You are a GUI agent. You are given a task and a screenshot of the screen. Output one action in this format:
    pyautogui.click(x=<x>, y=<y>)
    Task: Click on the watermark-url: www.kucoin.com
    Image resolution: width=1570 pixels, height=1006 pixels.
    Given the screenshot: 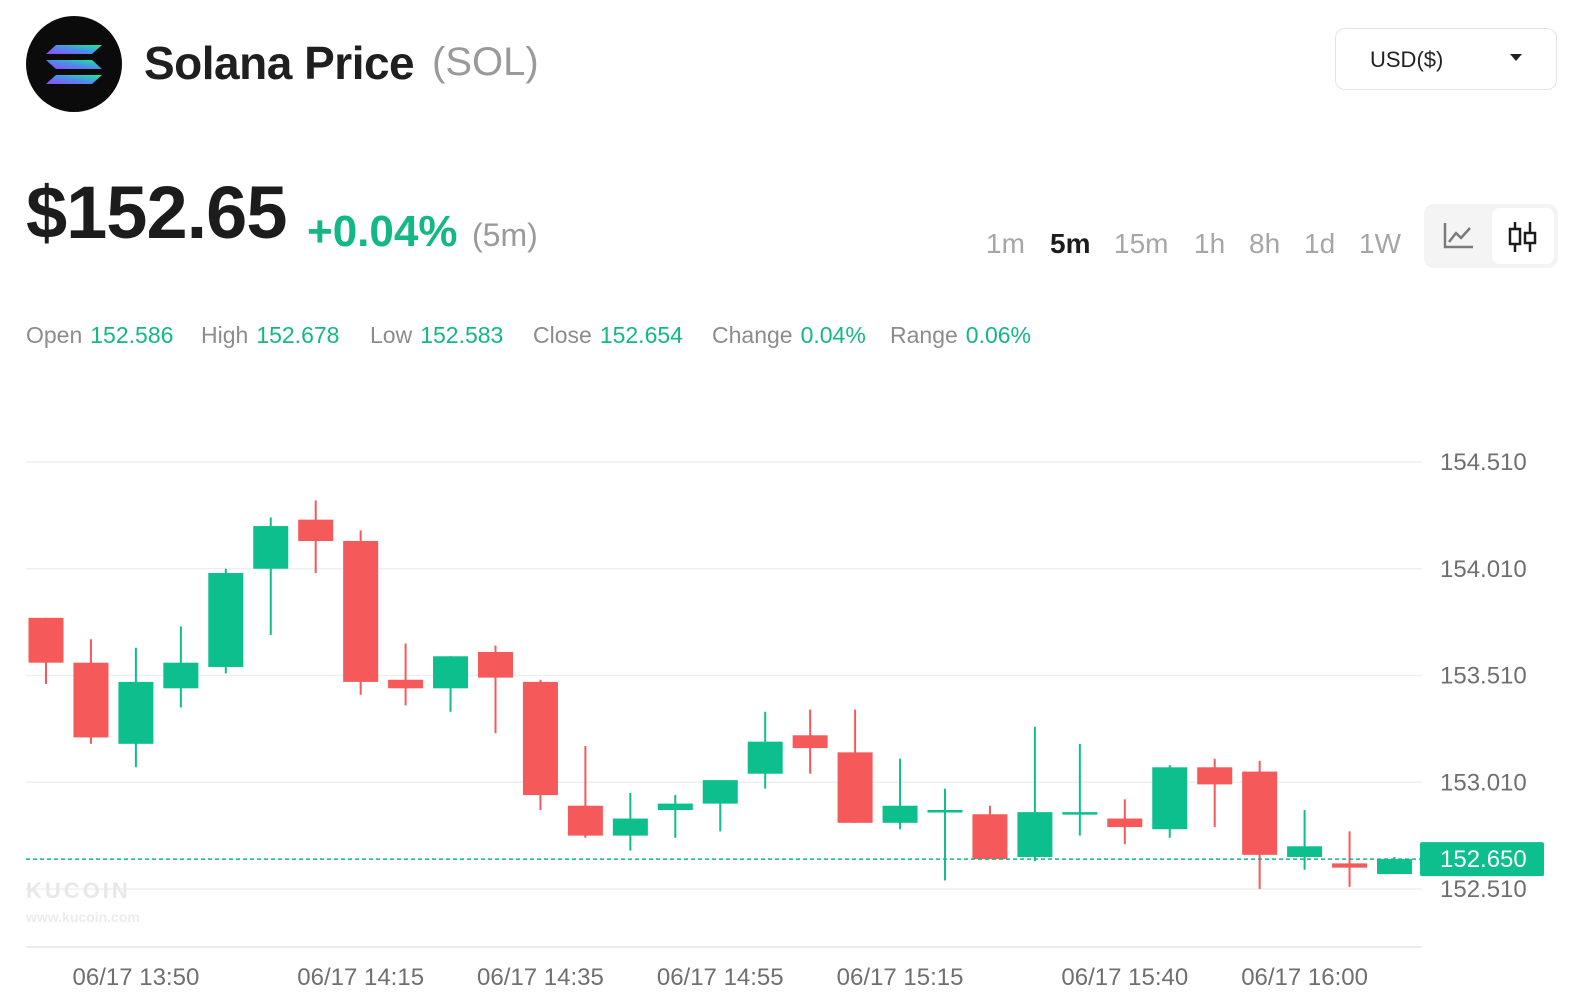 What is the action you would take?
    pyautogui.click(x=82, y=917)
    